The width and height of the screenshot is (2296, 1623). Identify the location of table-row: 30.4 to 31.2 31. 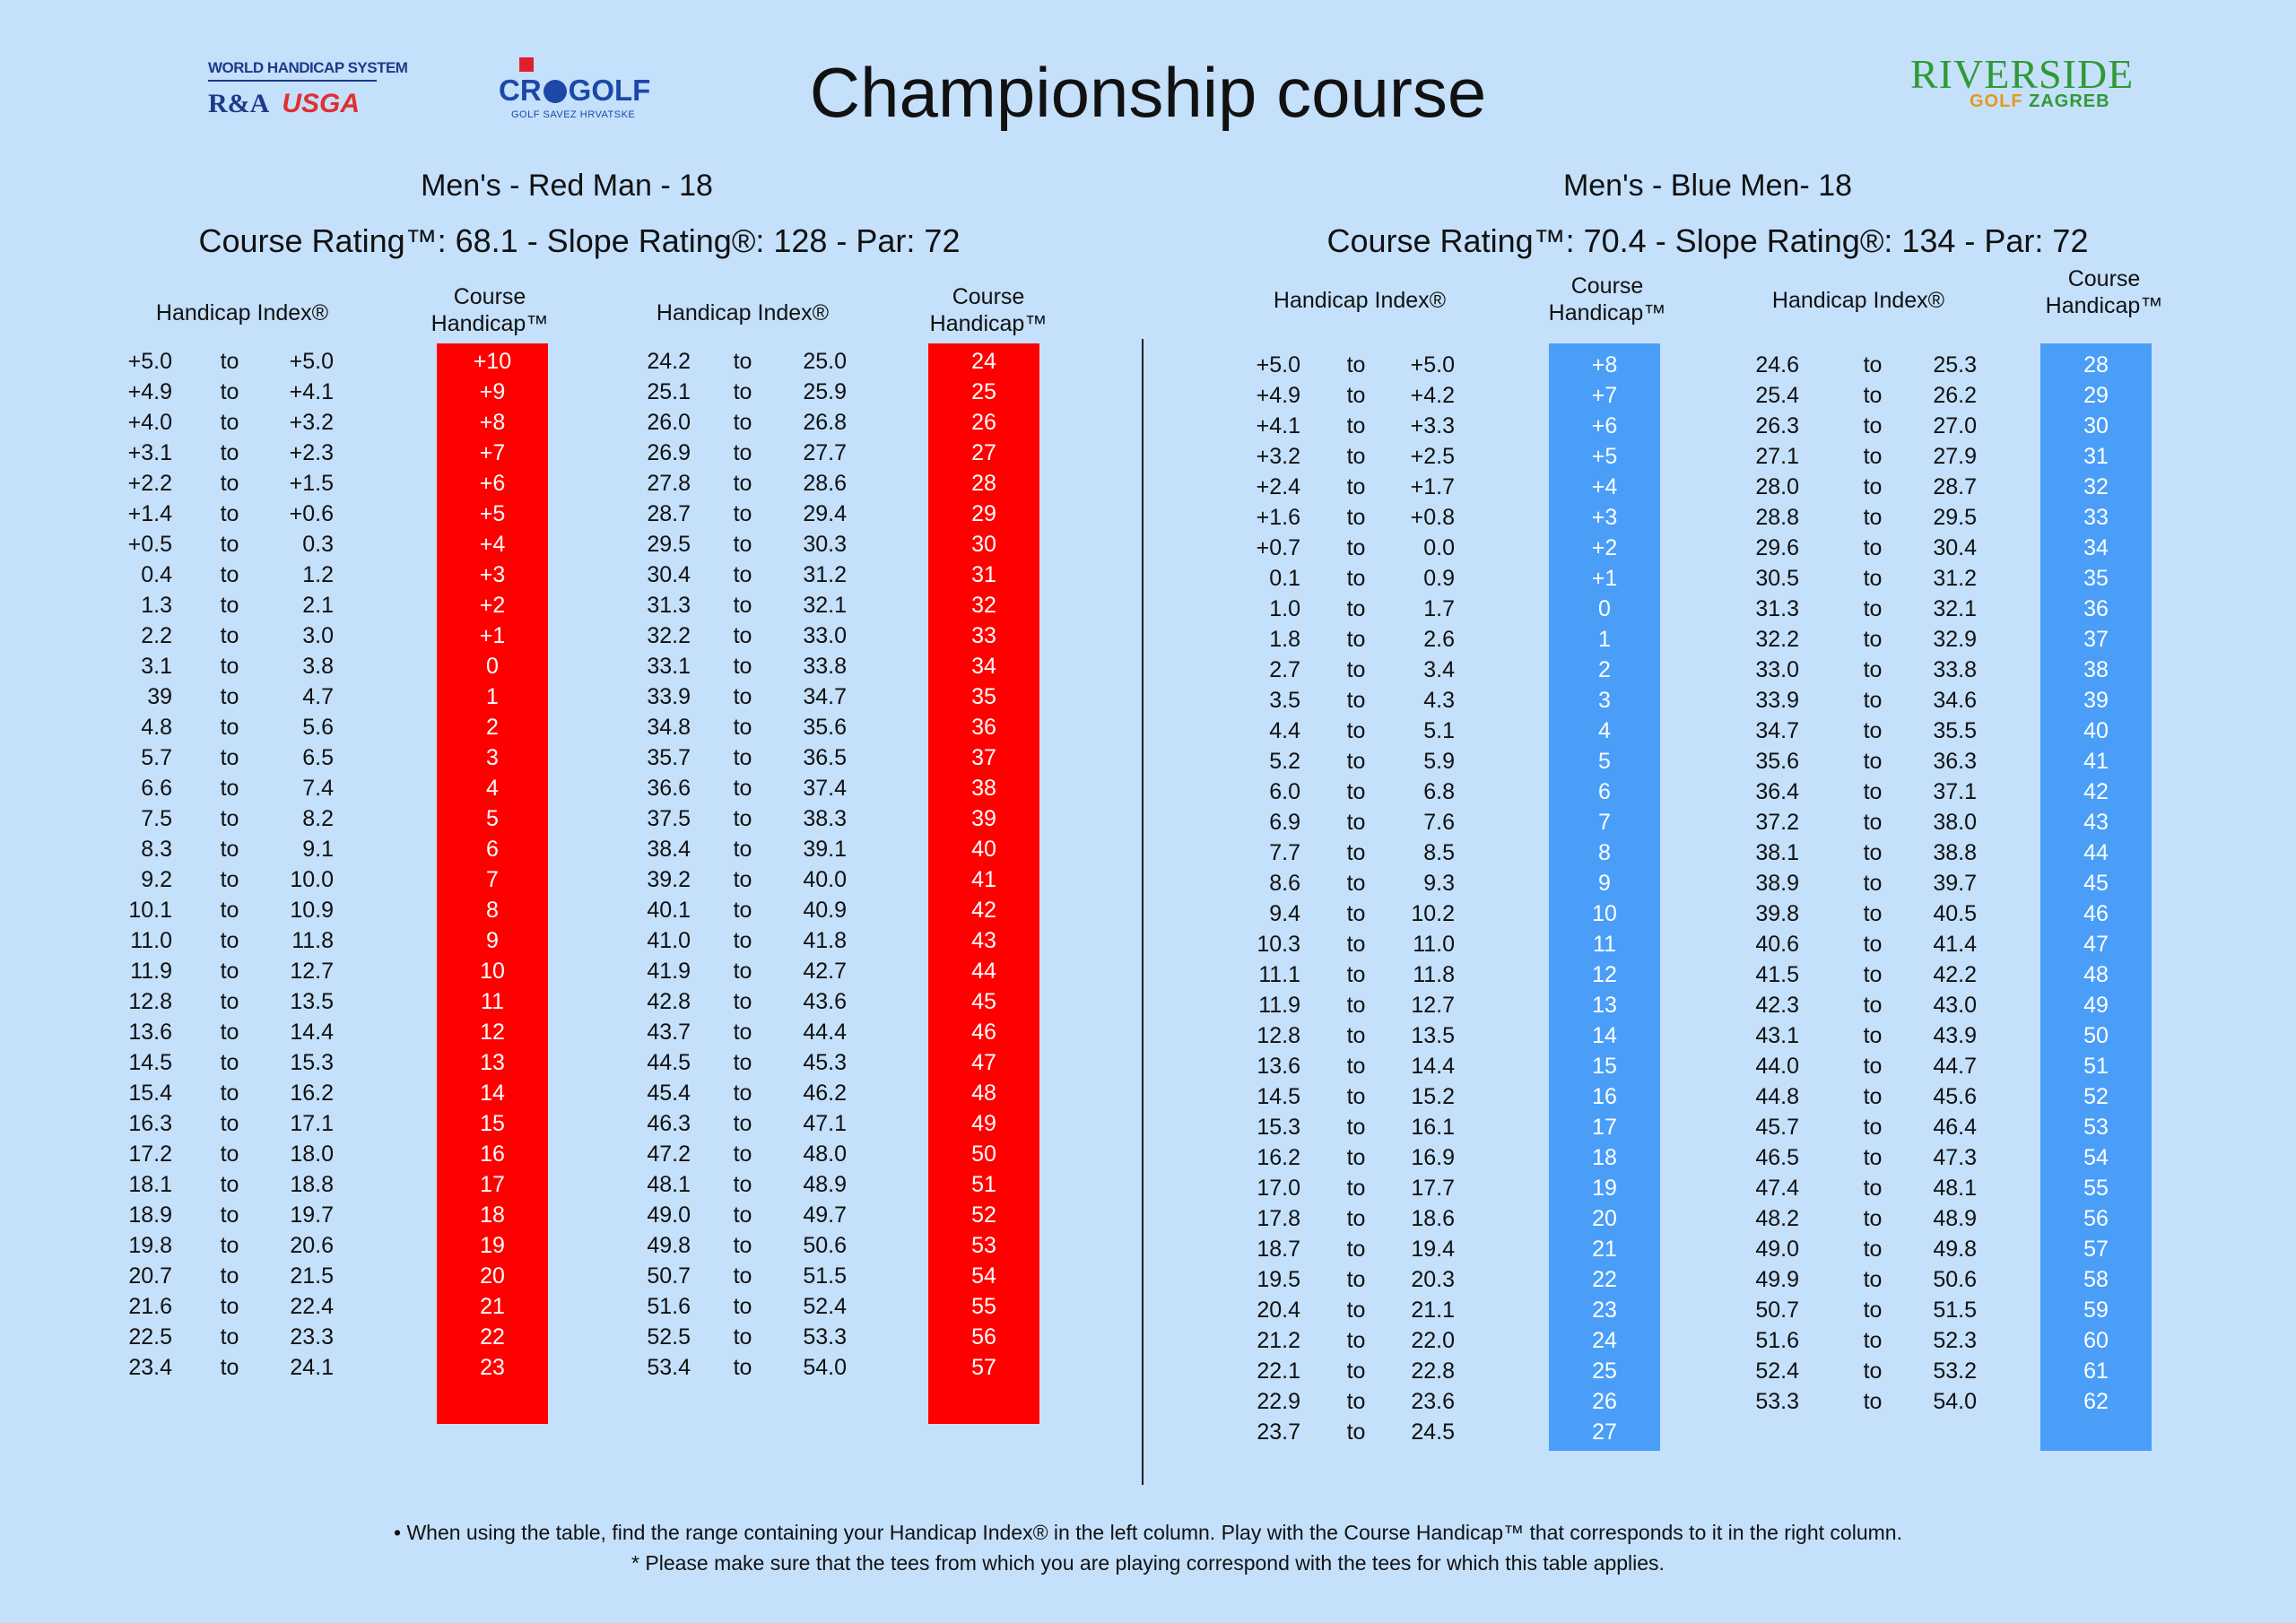
(1148, 575).